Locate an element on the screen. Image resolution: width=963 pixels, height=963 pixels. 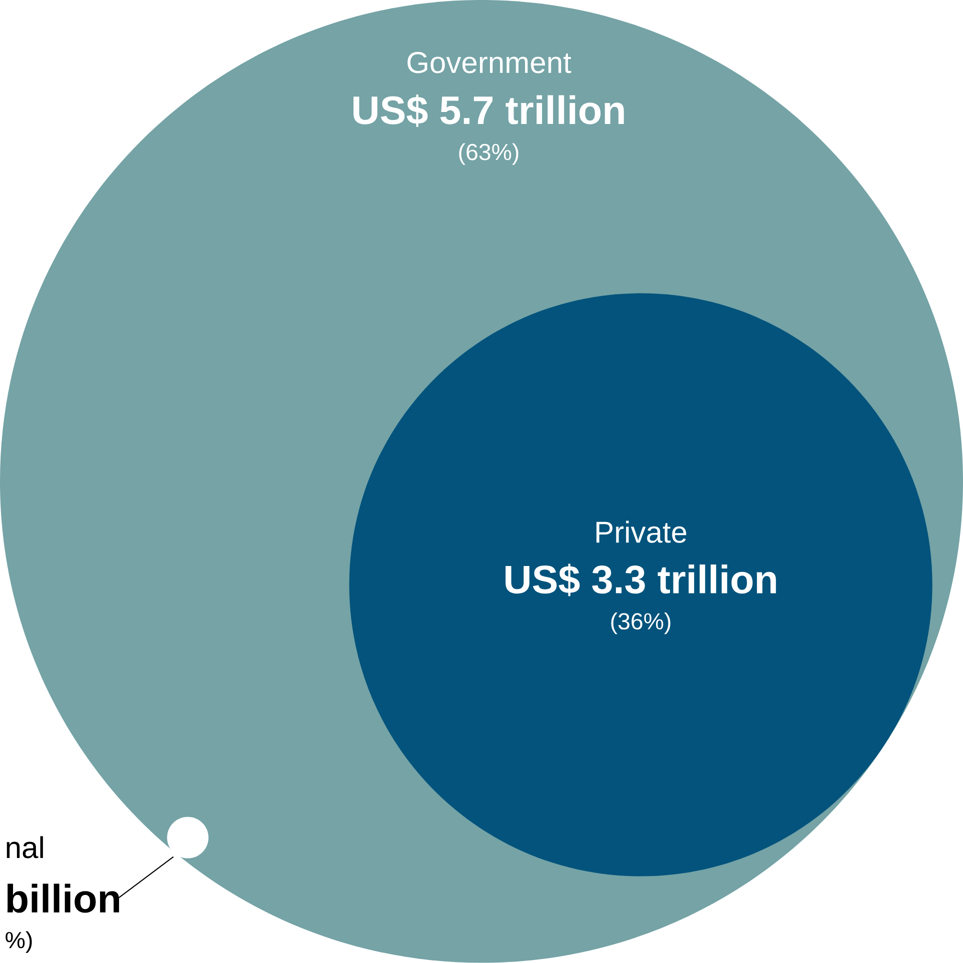
text: (36%) is located at coordinates (640, 623).